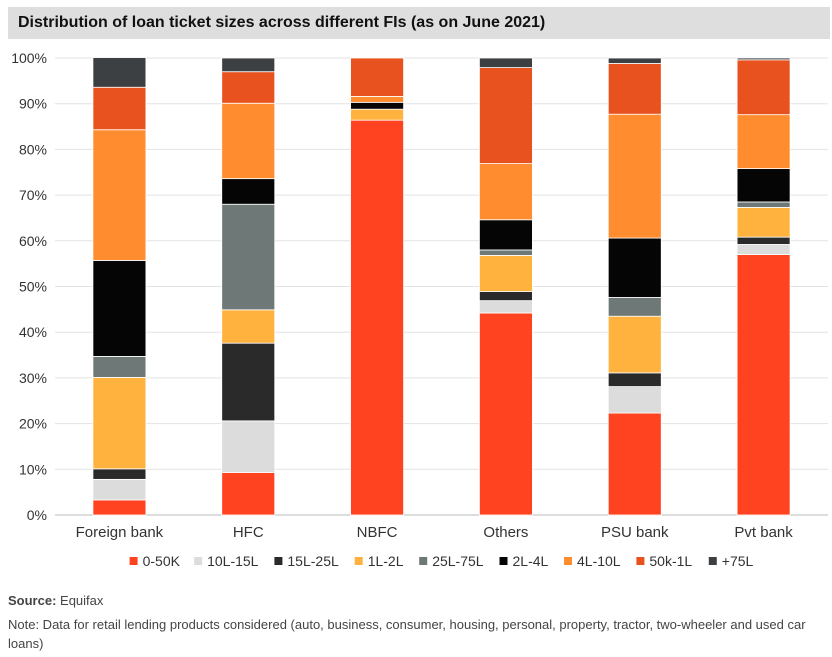 This screenshot has width=832, height=657. What do you see at coordinates (599, 561) in the screenshot?
I see `legend-label: 4L-10L` at bounding box center [599, 561].